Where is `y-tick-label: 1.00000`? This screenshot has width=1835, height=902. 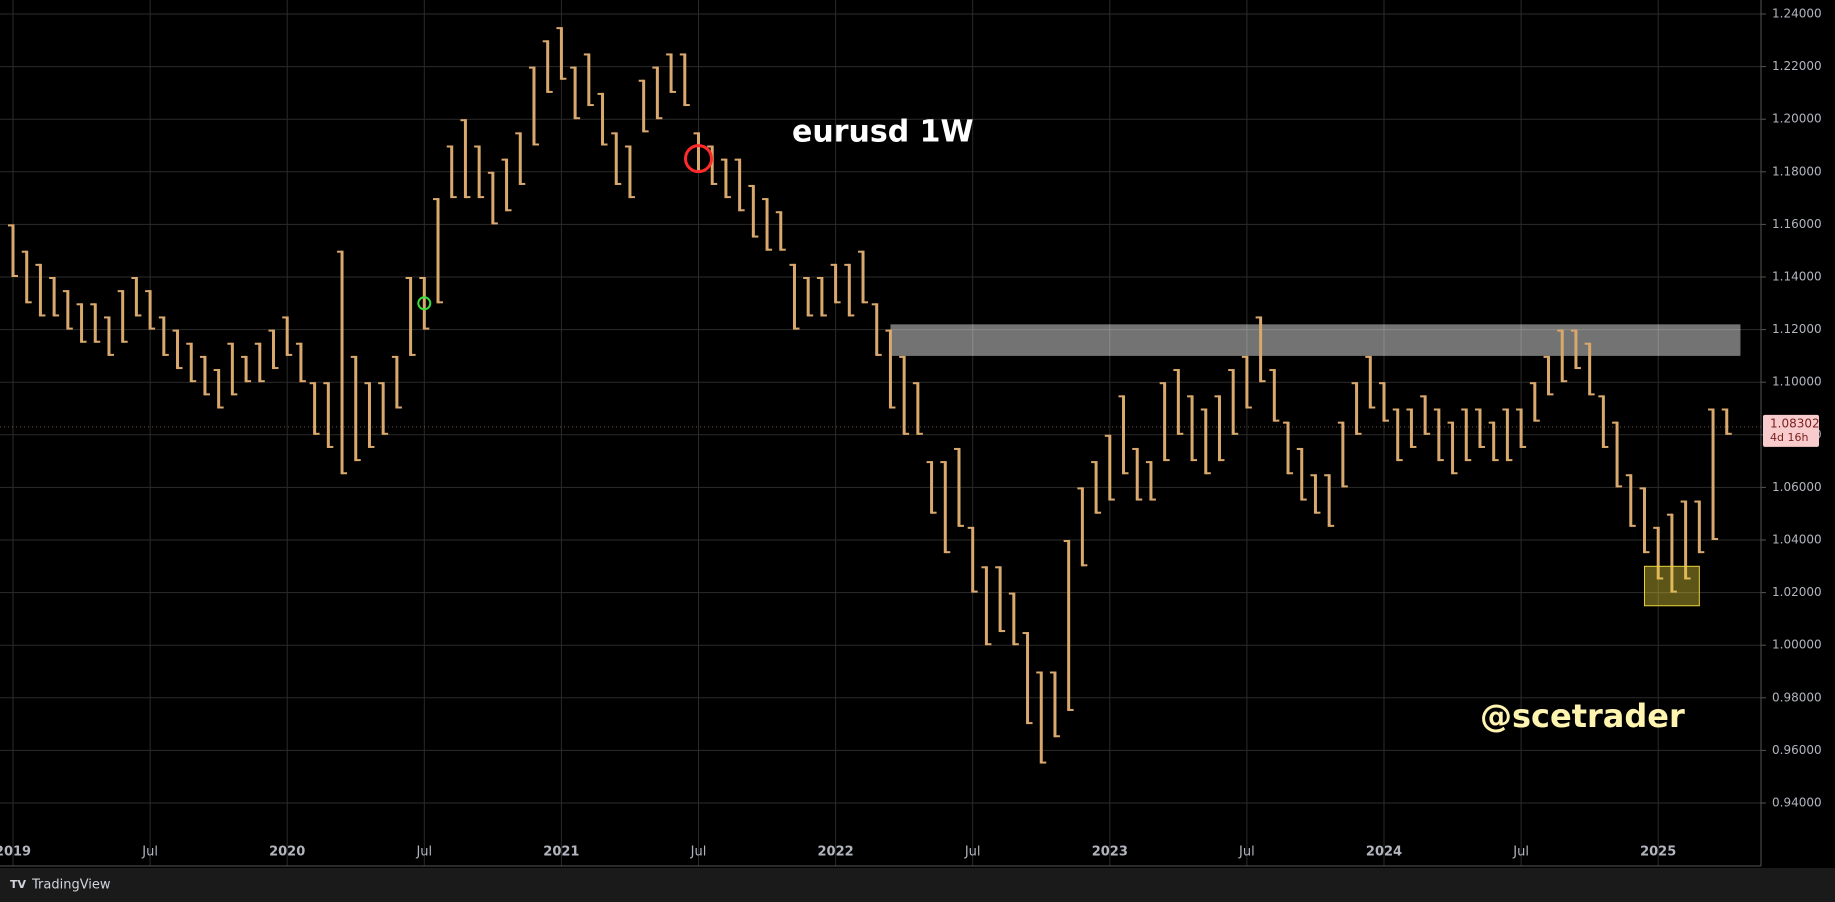
y-tick-label: 1.00000 is located at coordinates (1797, 645).